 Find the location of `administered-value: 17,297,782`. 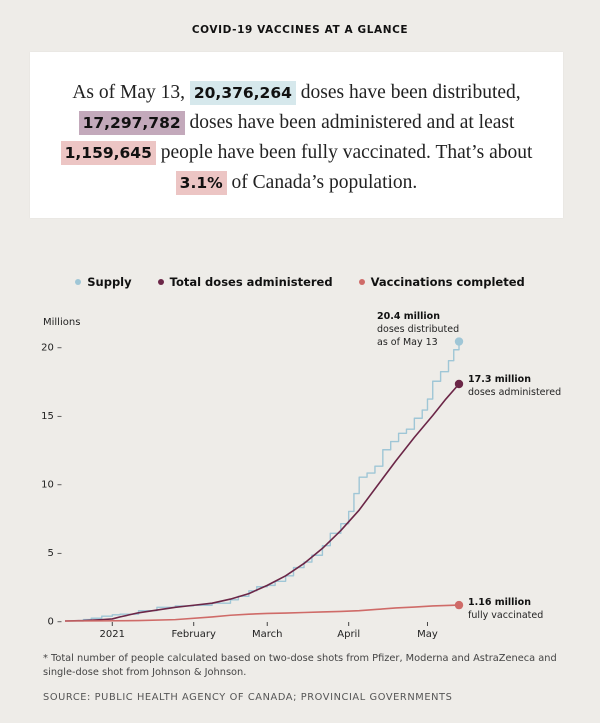

administered-value: 17,297,782 is located at coordinates (131, 123).